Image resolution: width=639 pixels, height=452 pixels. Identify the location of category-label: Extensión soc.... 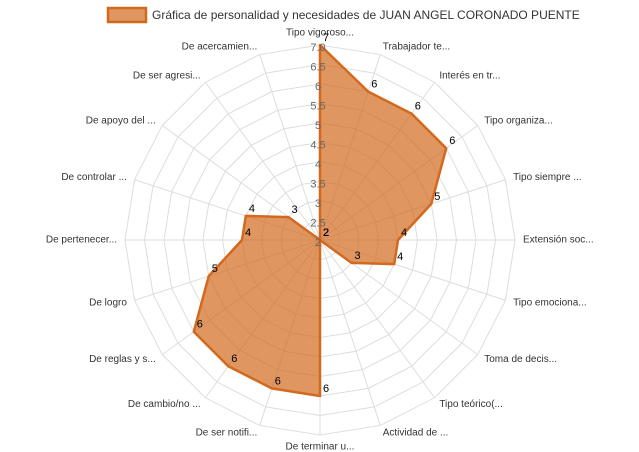
(558, 240).